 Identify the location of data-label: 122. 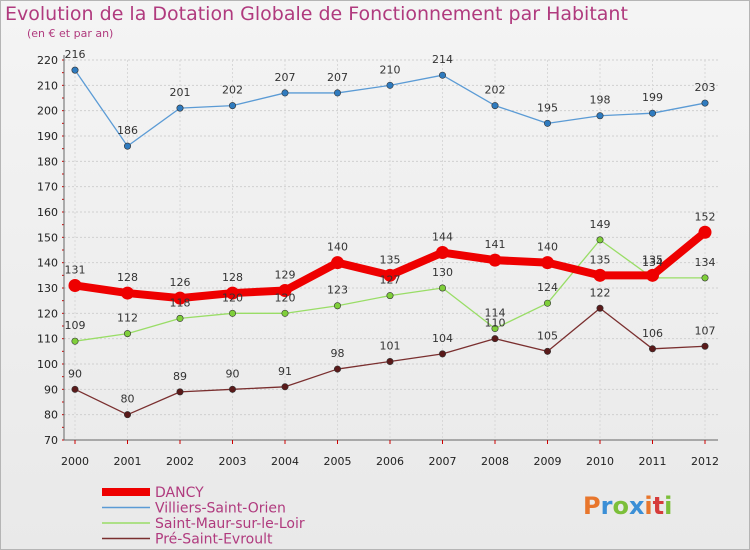
(600, 292).